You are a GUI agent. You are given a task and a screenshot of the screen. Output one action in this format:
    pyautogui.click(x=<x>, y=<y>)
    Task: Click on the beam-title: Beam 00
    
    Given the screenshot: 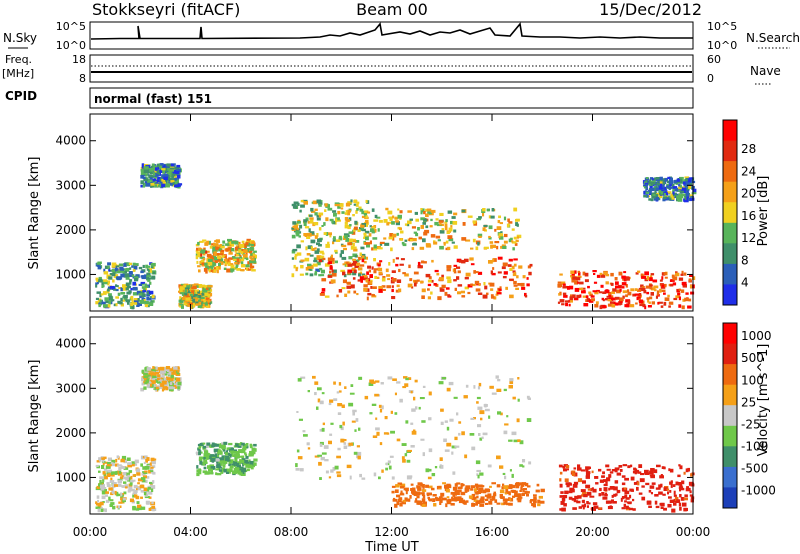 What is the action you would take?
    pyautogui.click(x=392, y=9)
    